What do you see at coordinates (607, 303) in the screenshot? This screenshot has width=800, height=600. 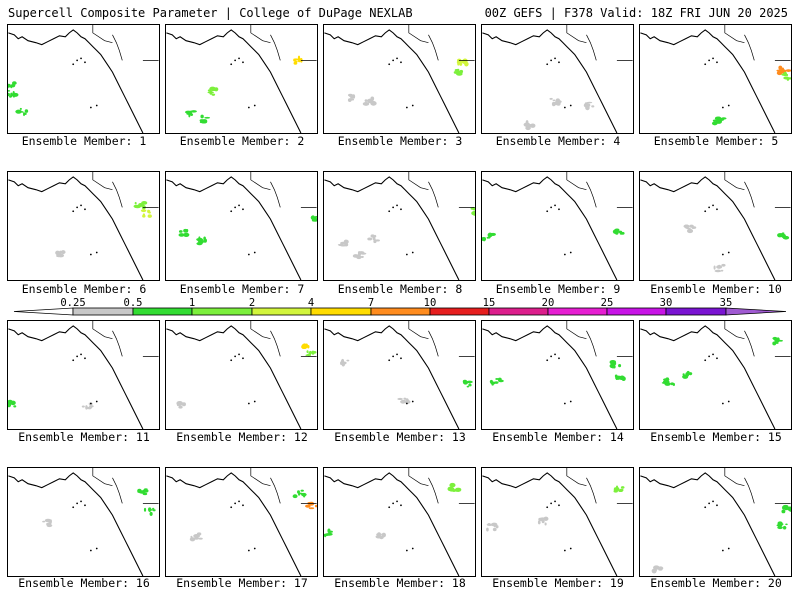 I see `color-scale-tick-label: 25` at bounding box center [607, 303].